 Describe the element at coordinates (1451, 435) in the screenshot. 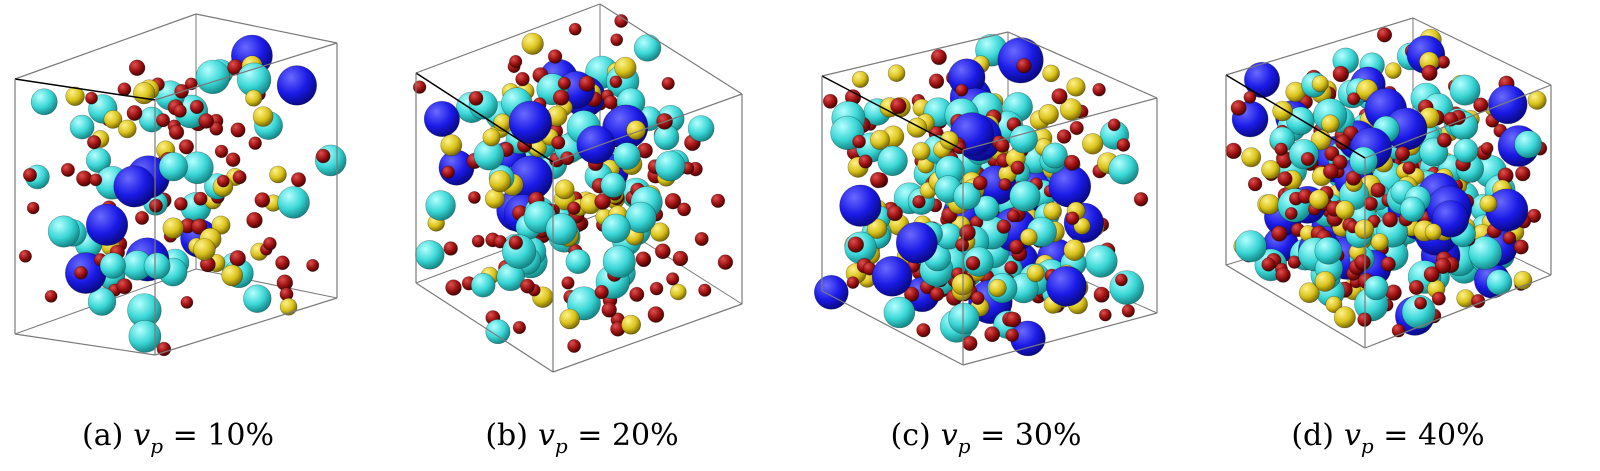

I see `caption-value: 40%` at that location.